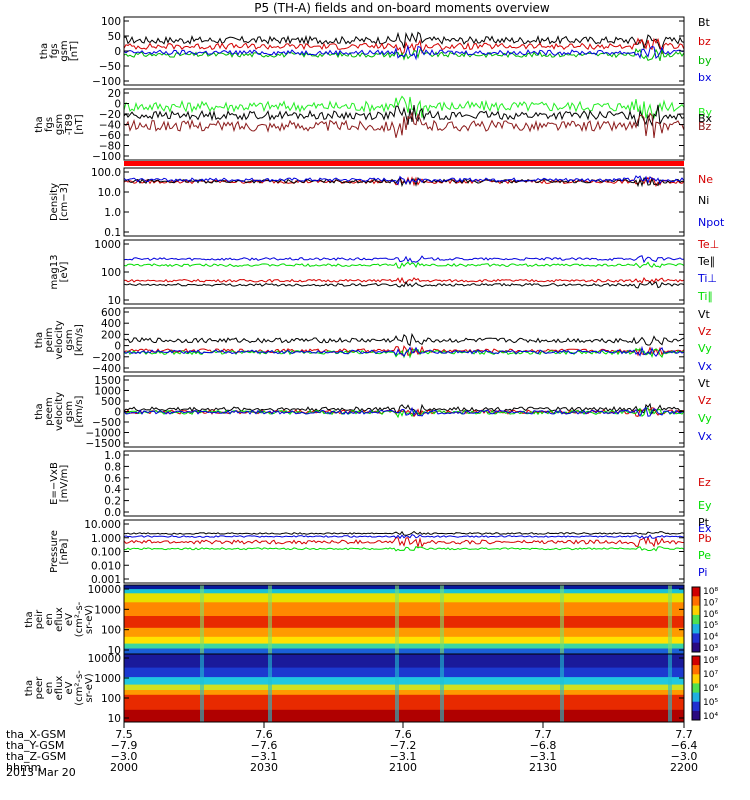 The image size is (750, 800). I want to click on y-tick-label: 100, so click(111, 699).